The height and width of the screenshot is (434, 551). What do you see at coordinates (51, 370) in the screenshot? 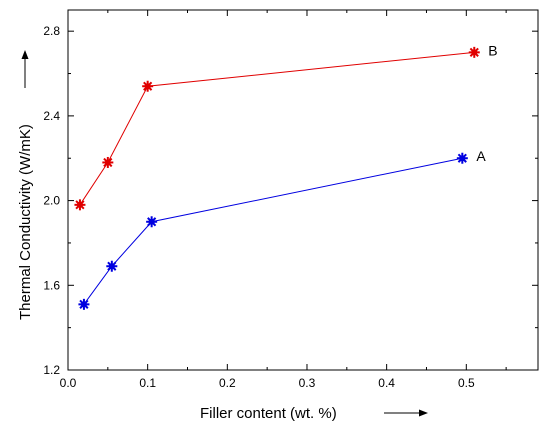
I see `y-tick-label: 1.2` at bounding box center [51, 370].